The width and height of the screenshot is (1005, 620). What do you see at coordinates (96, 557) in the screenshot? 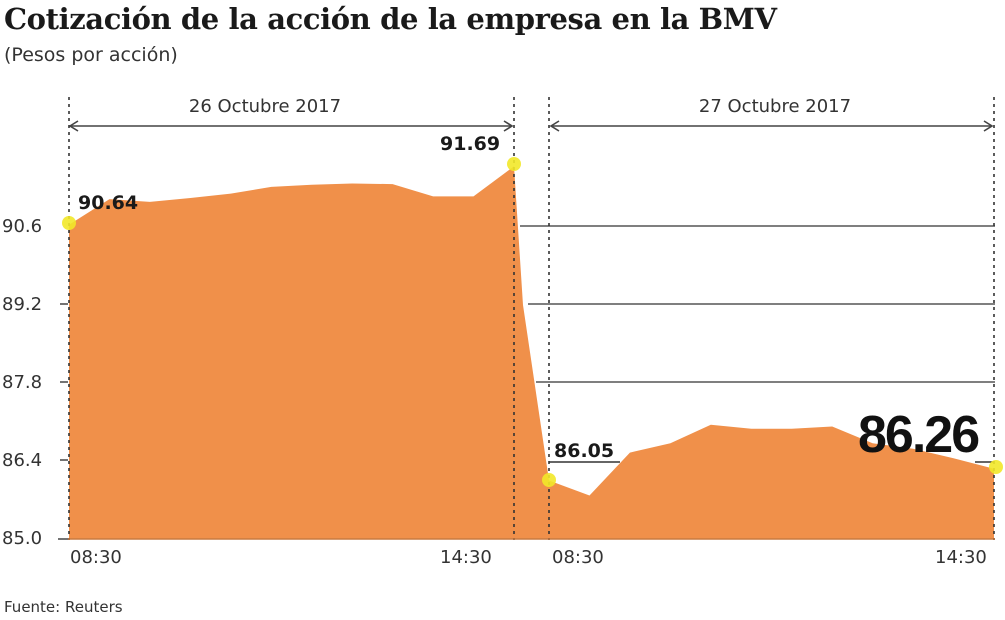
I see `x-tick-day1-start: 08:30` at bounding box center [96, 557].